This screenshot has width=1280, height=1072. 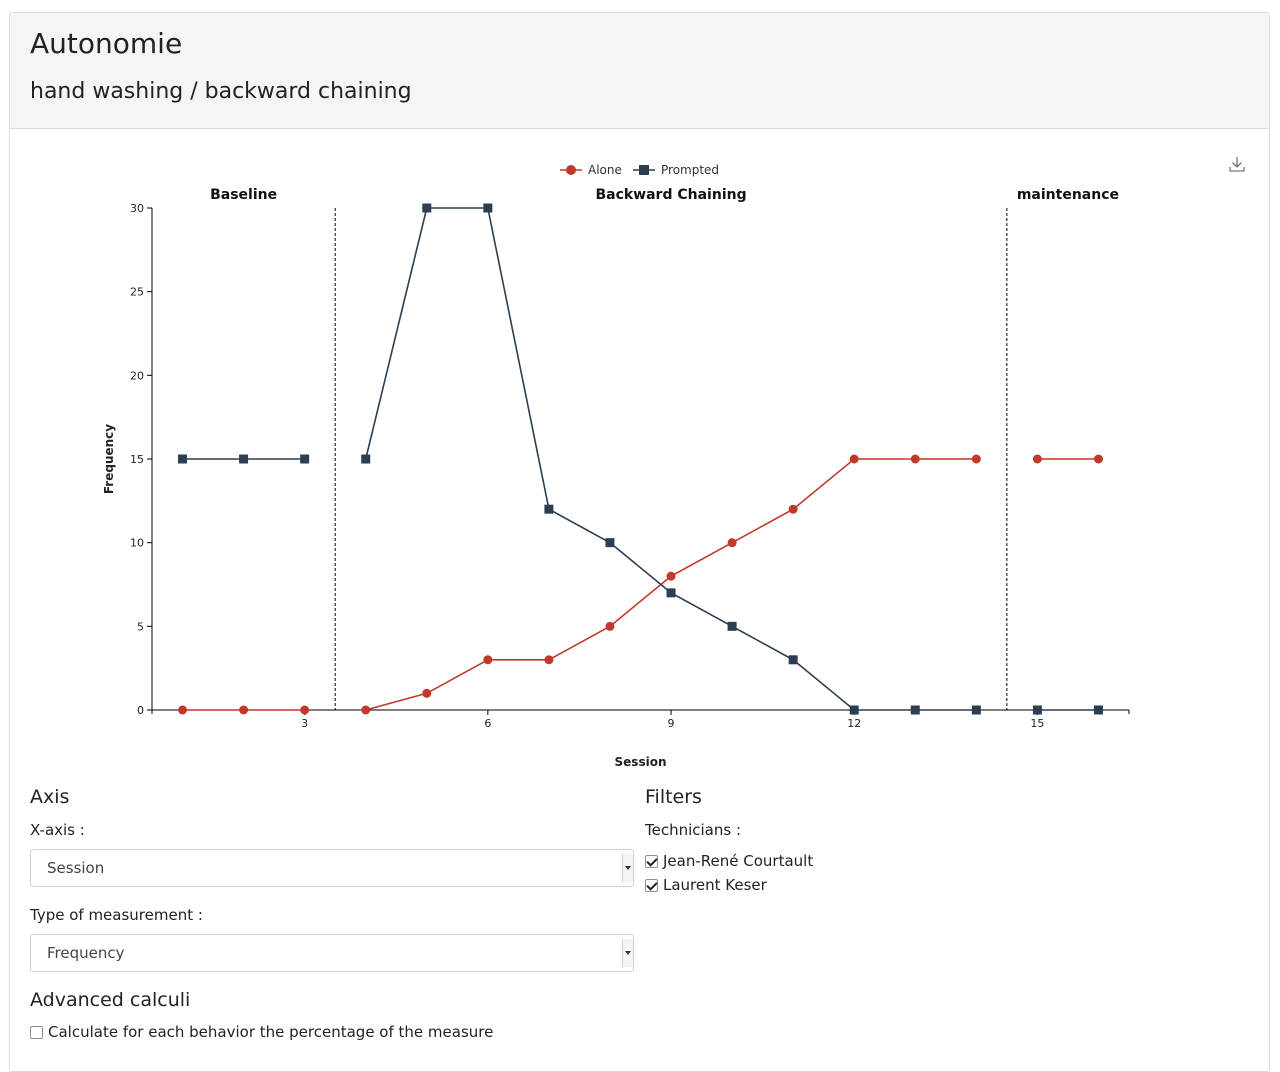 I want to click on measurement-select: Frequency, so click(x=332, y=953).